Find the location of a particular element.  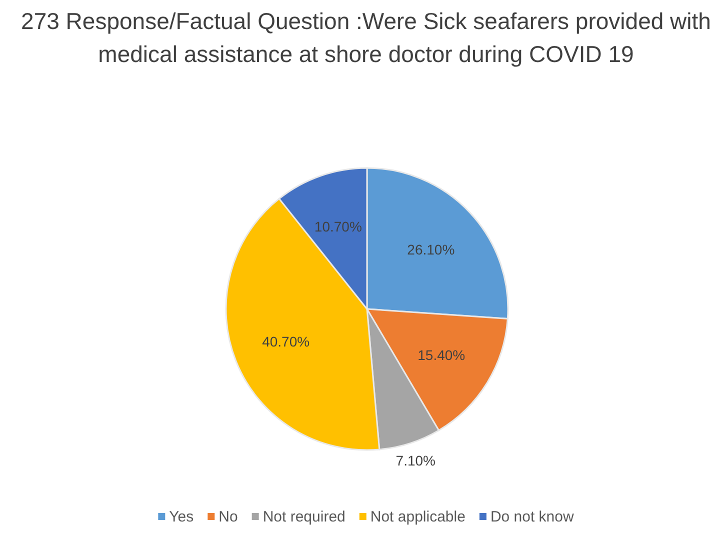

data-label: 15.40% is located at coordinates (442, 354).